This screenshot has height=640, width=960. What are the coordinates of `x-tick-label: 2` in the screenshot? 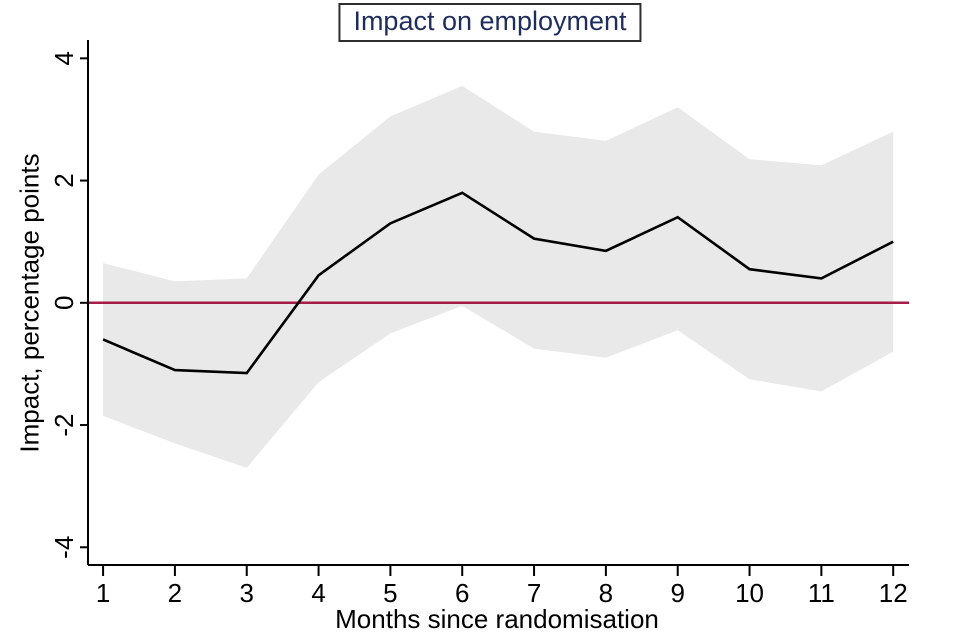 It's located at (175, 593).